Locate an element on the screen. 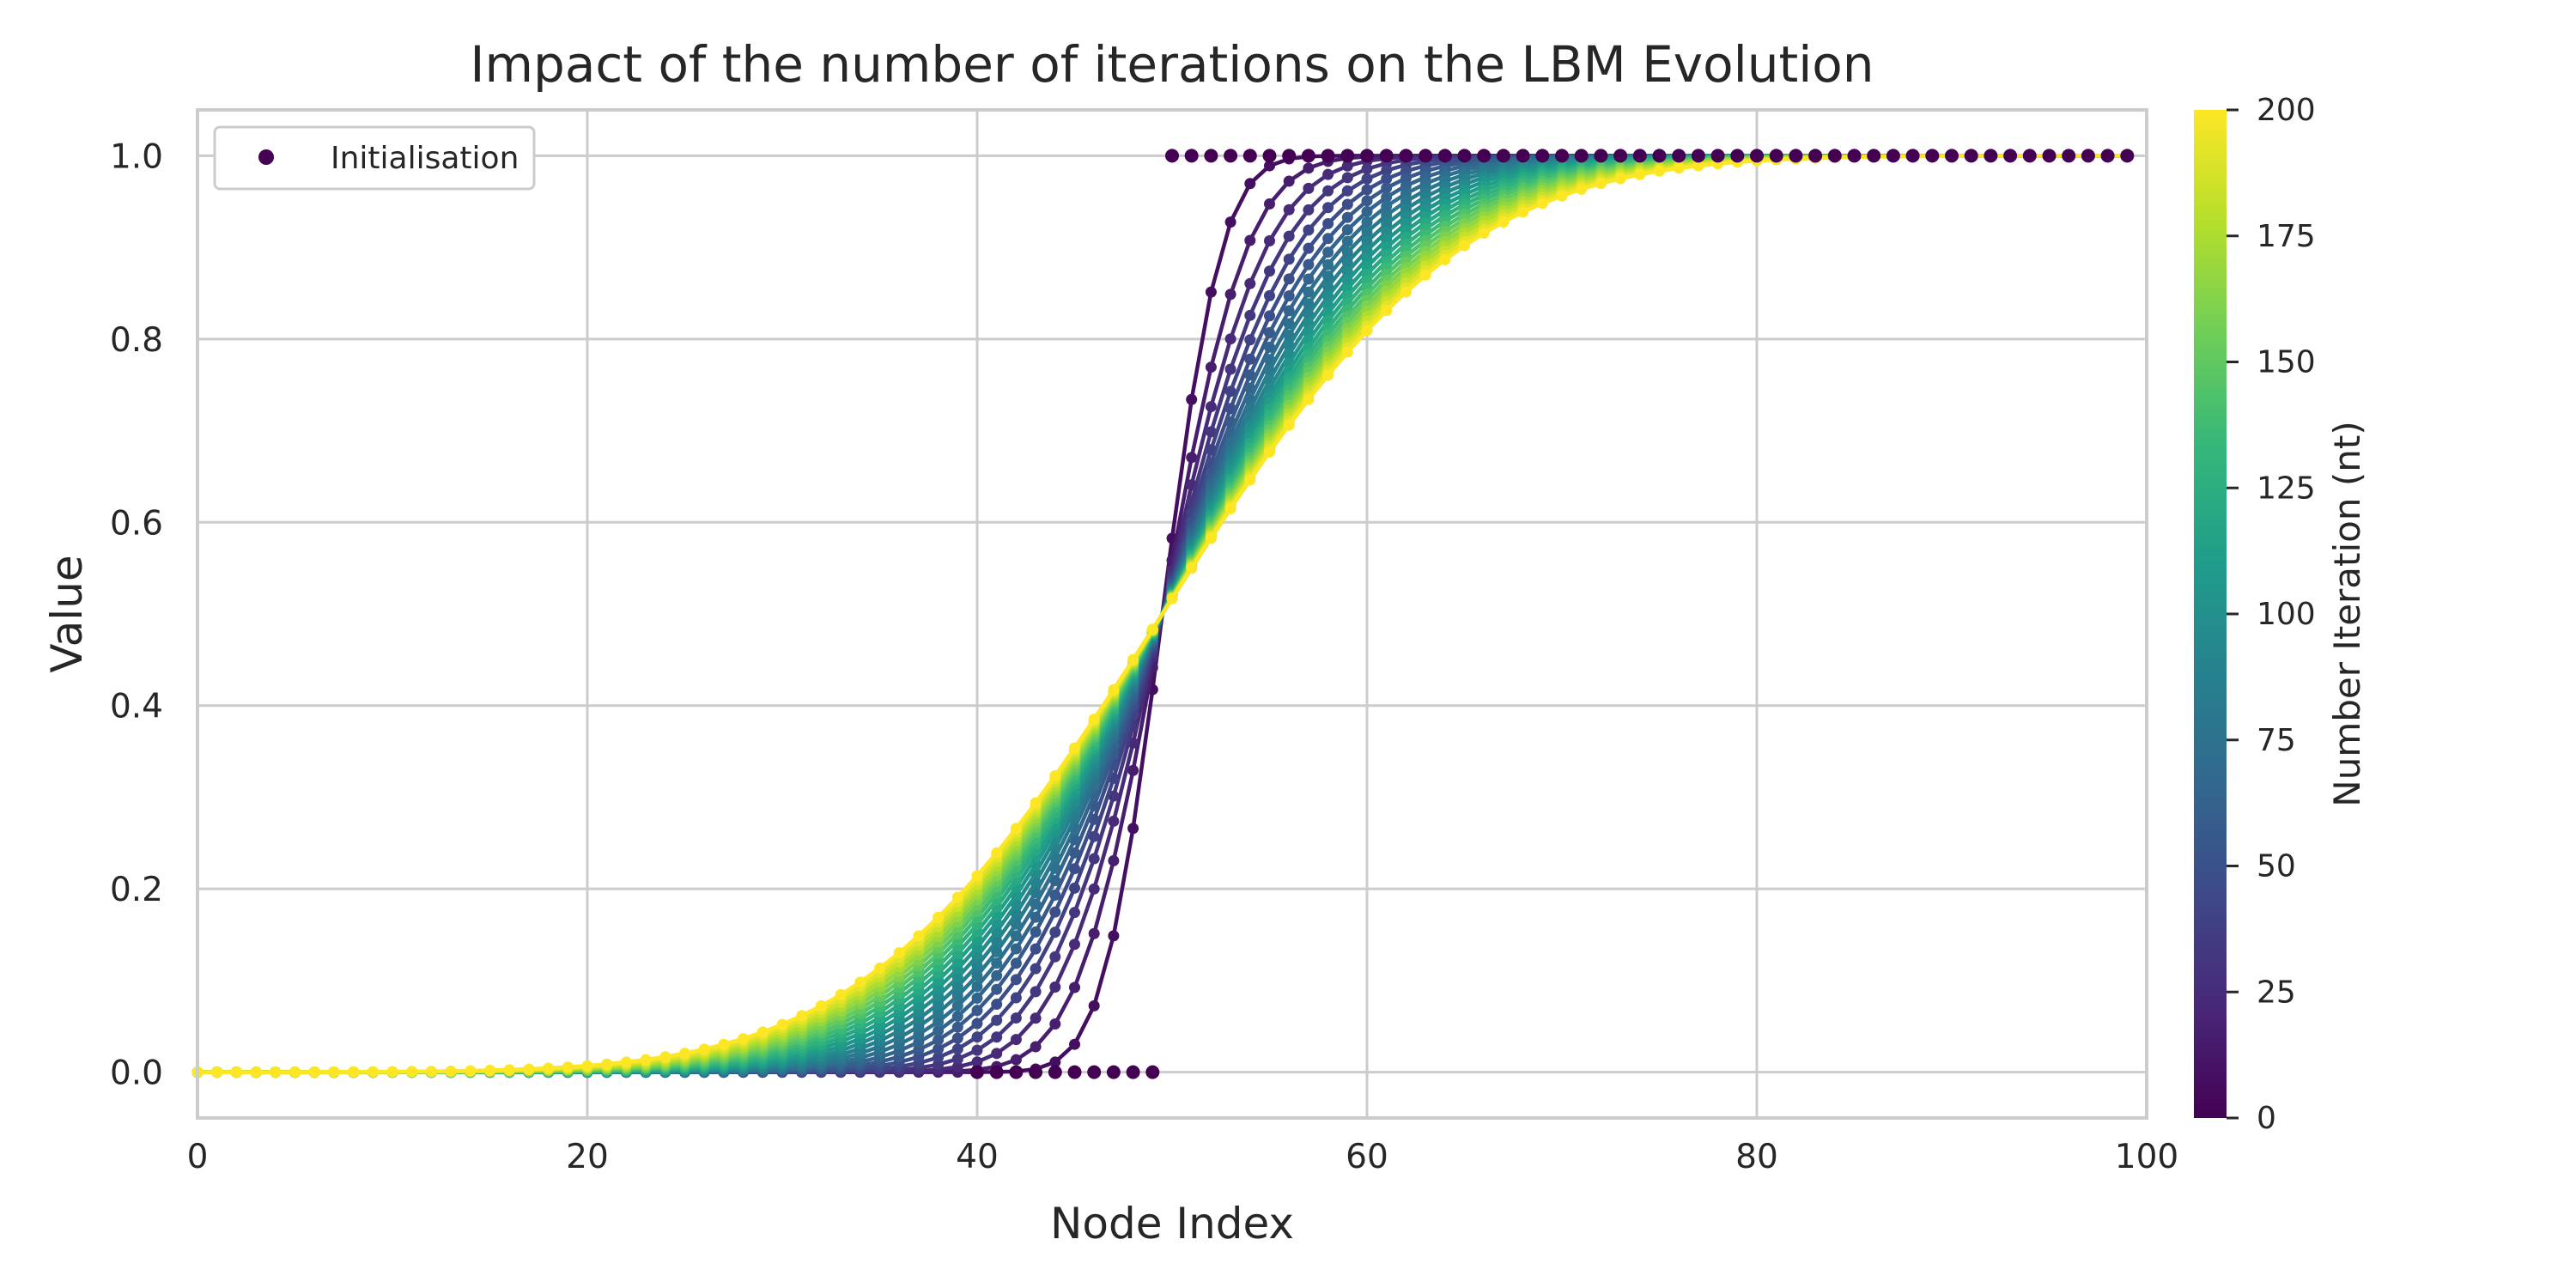 The height and width of the screenshot is (1288, 2576). legend: Initialisation is located at coordinates (375, 158).